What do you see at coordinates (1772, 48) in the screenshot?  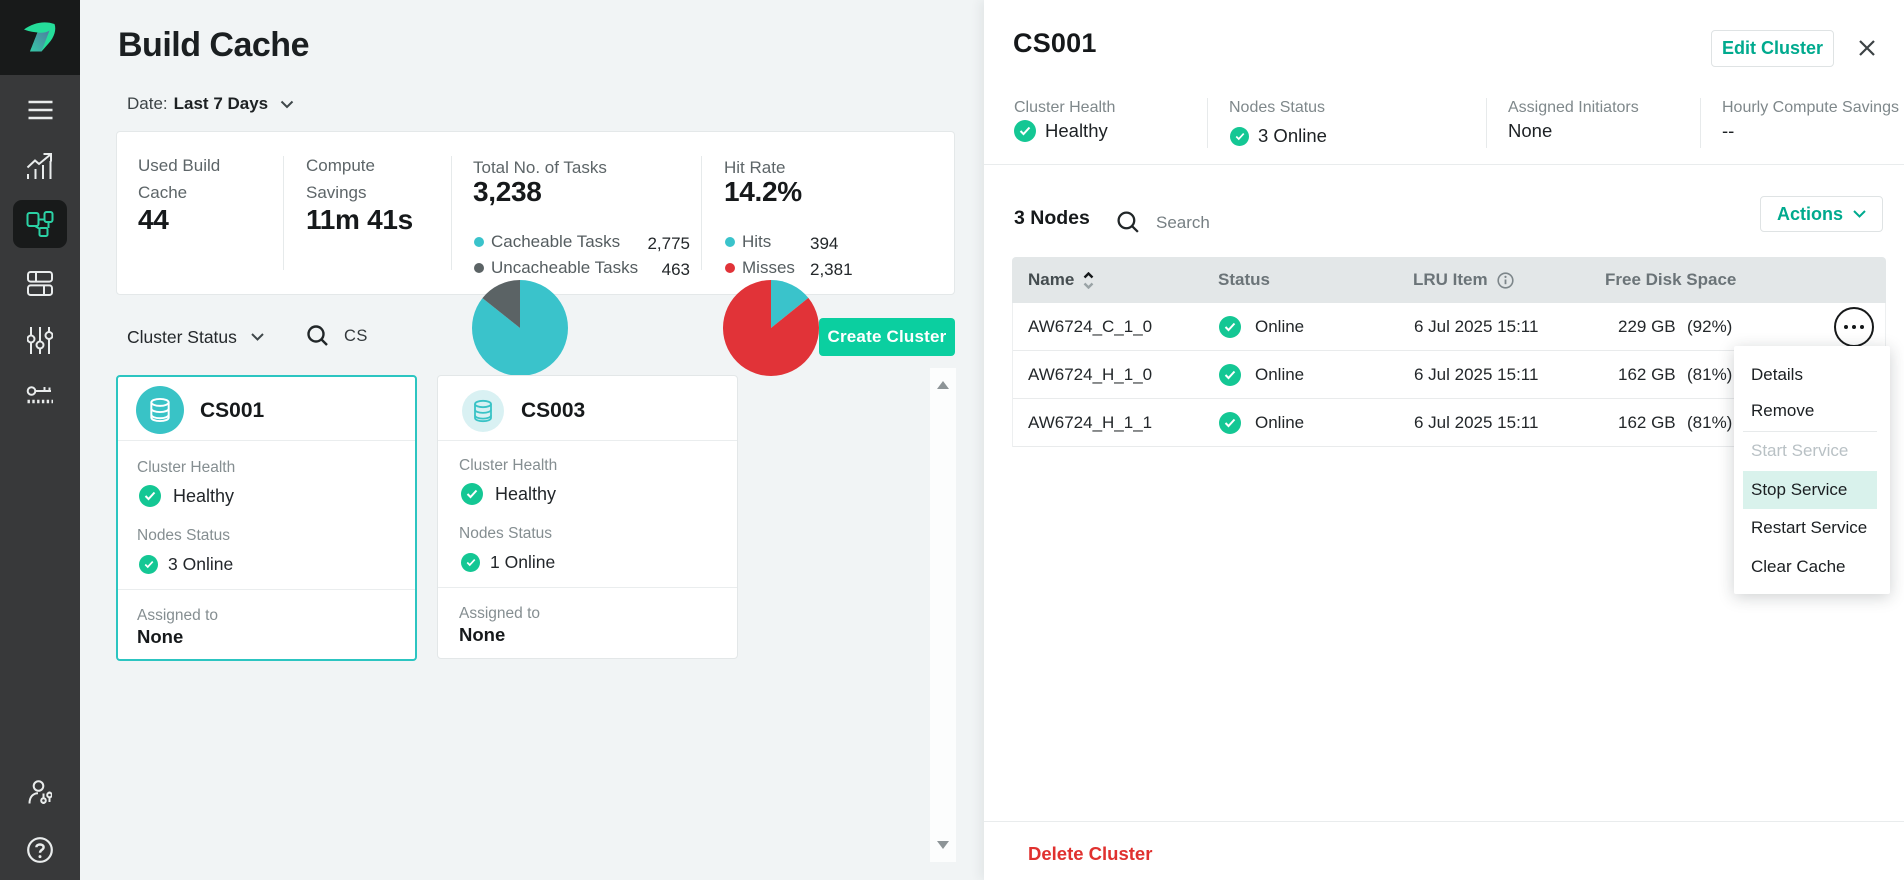 I see `edit-cluster-button: Edit Cluster` at bounding box center [1772, 48].